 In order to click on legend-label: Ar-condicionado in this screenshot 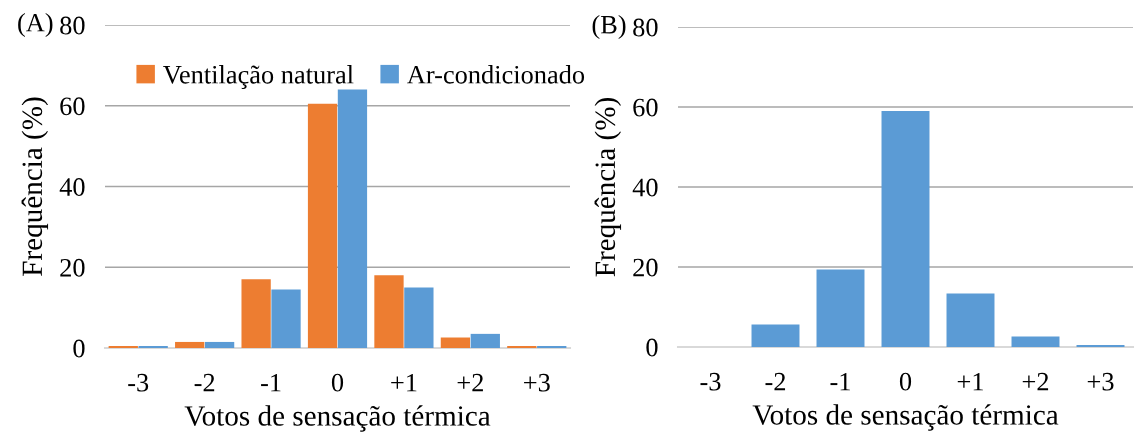, I will do `click(496, 74)`.